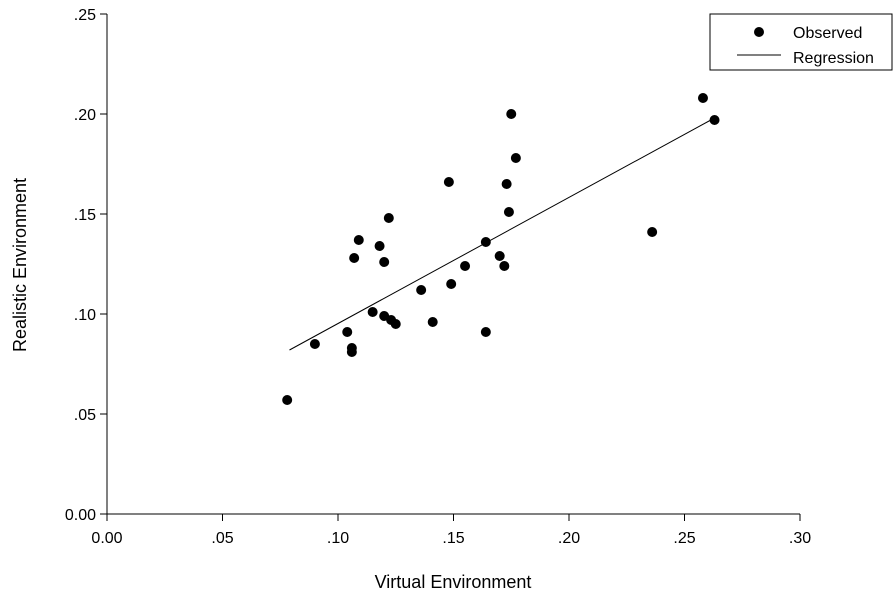 The image size is (893, 599). Describe the element at coordinates (827, 33) in the screenshot. I see `legend-label: Observed` at that location.